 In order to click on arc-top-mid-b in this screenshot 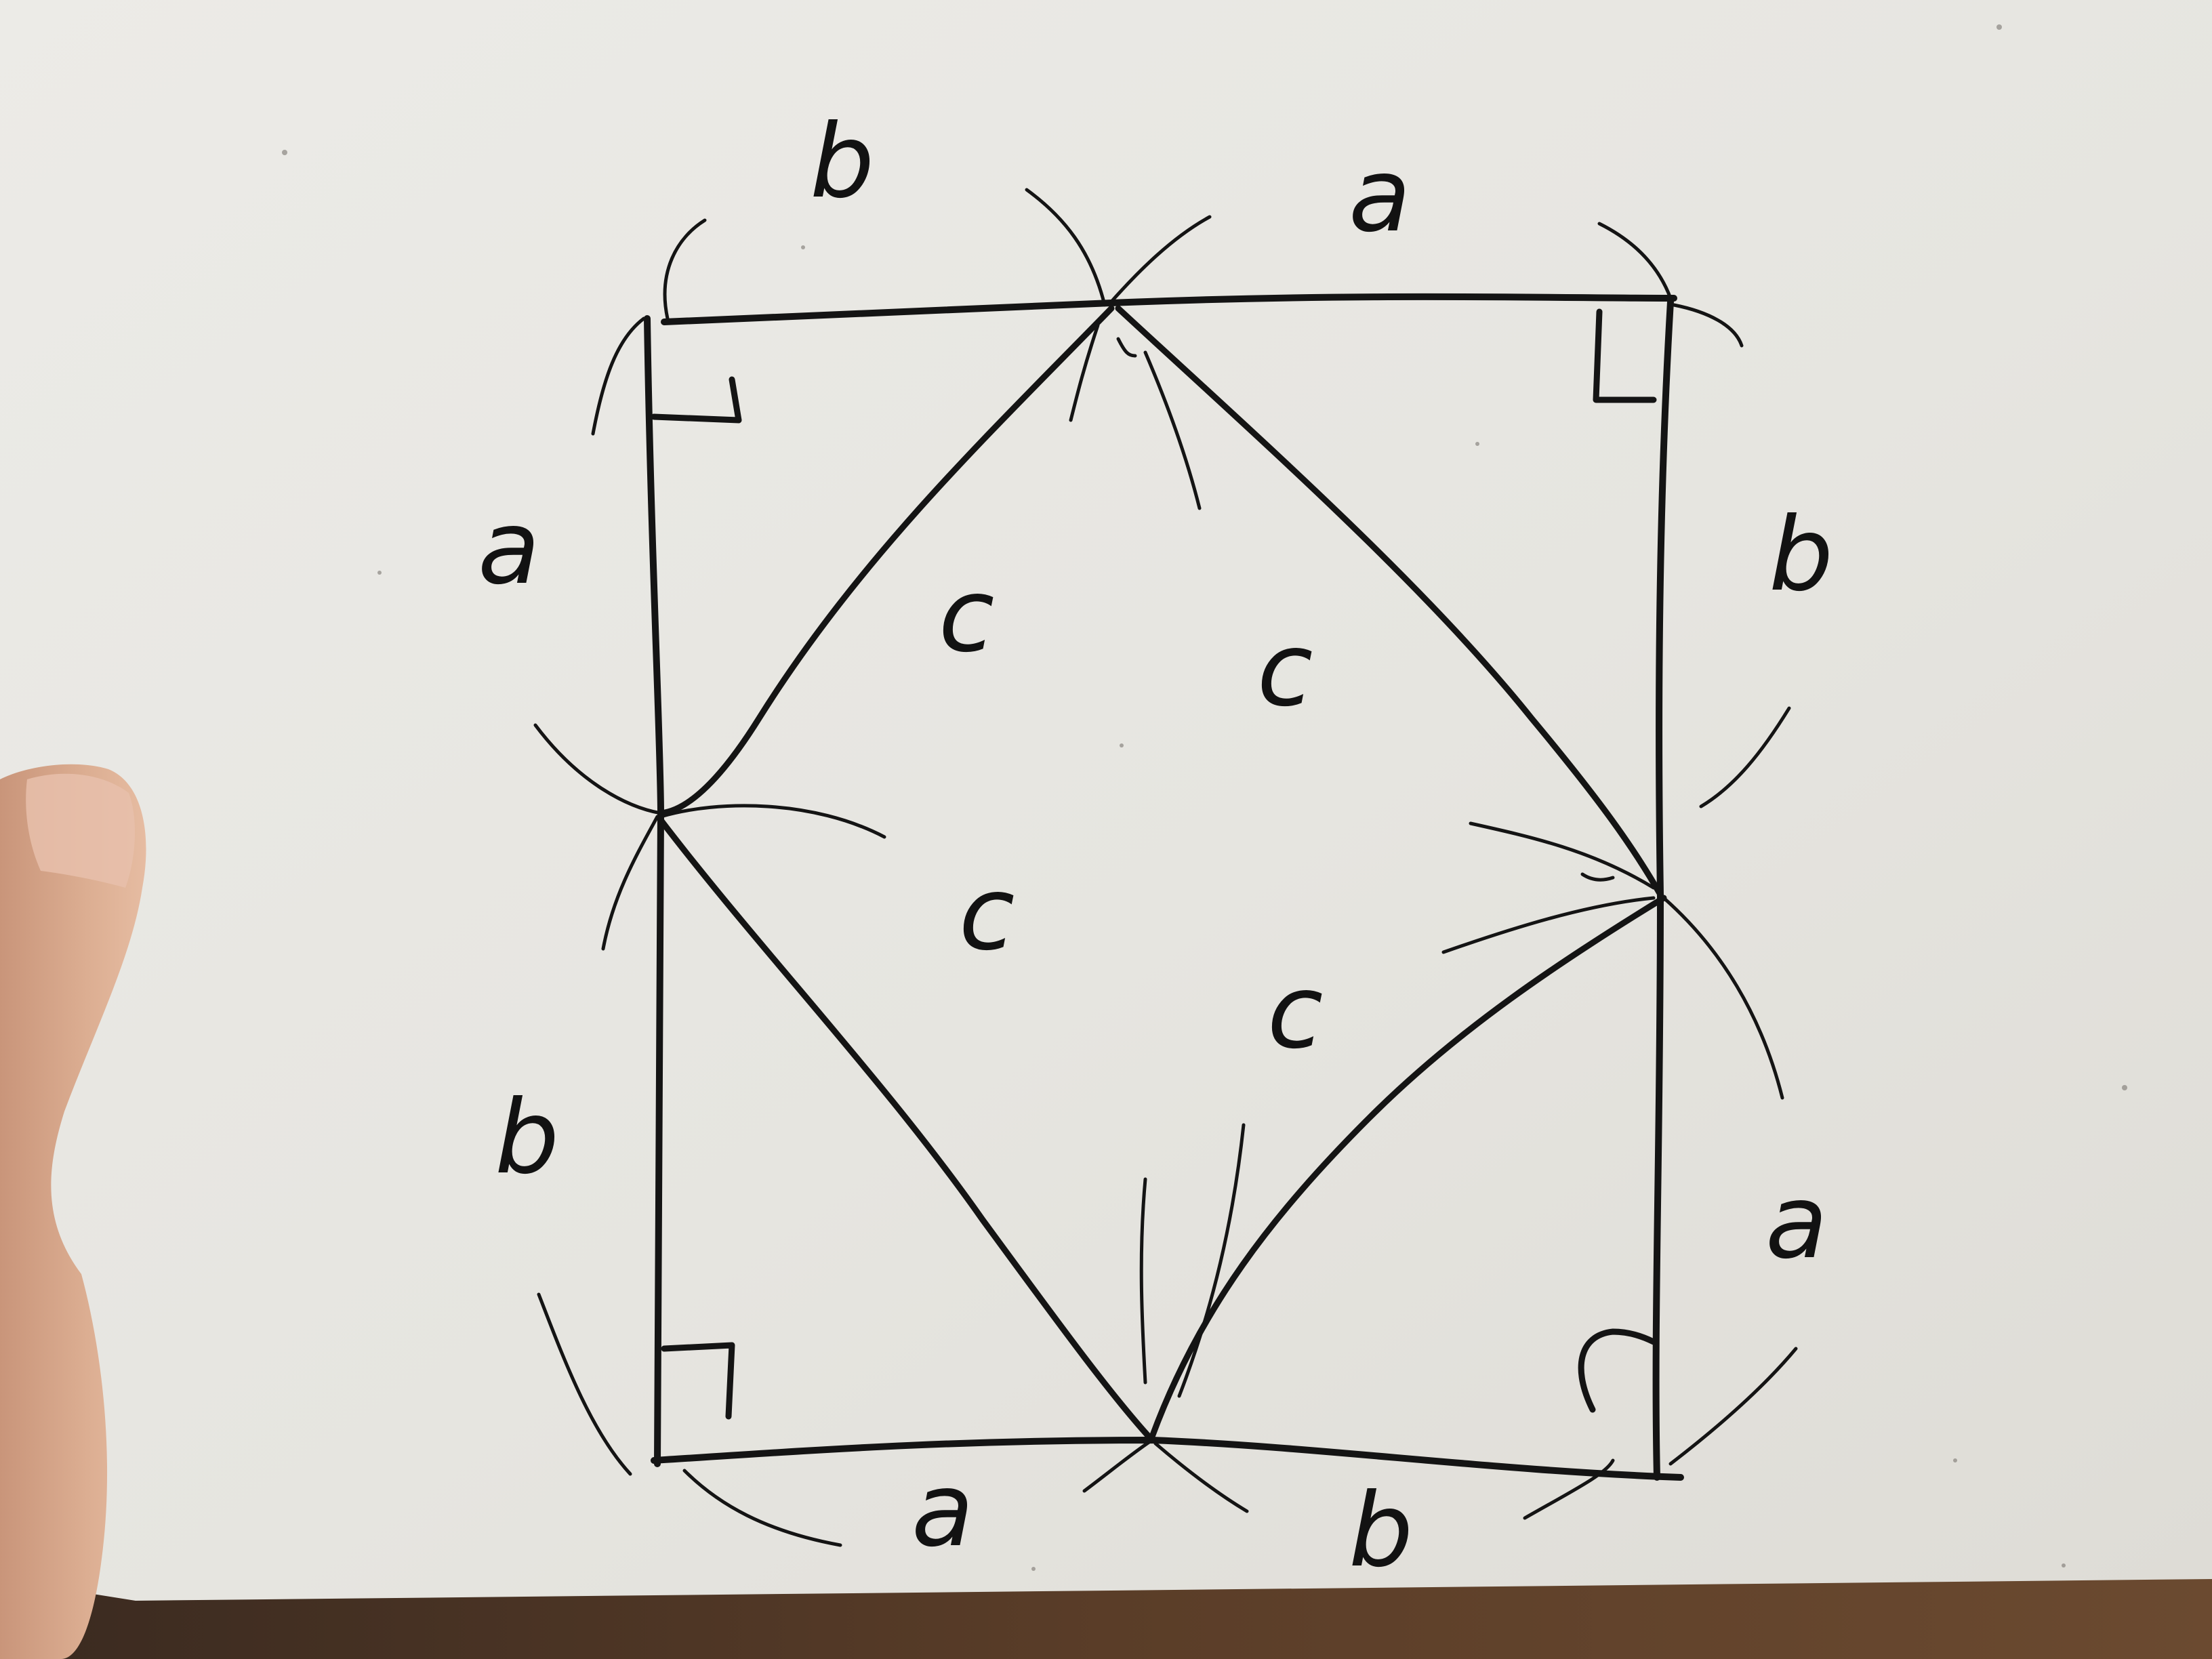, I will do `click(1160, 259)`.